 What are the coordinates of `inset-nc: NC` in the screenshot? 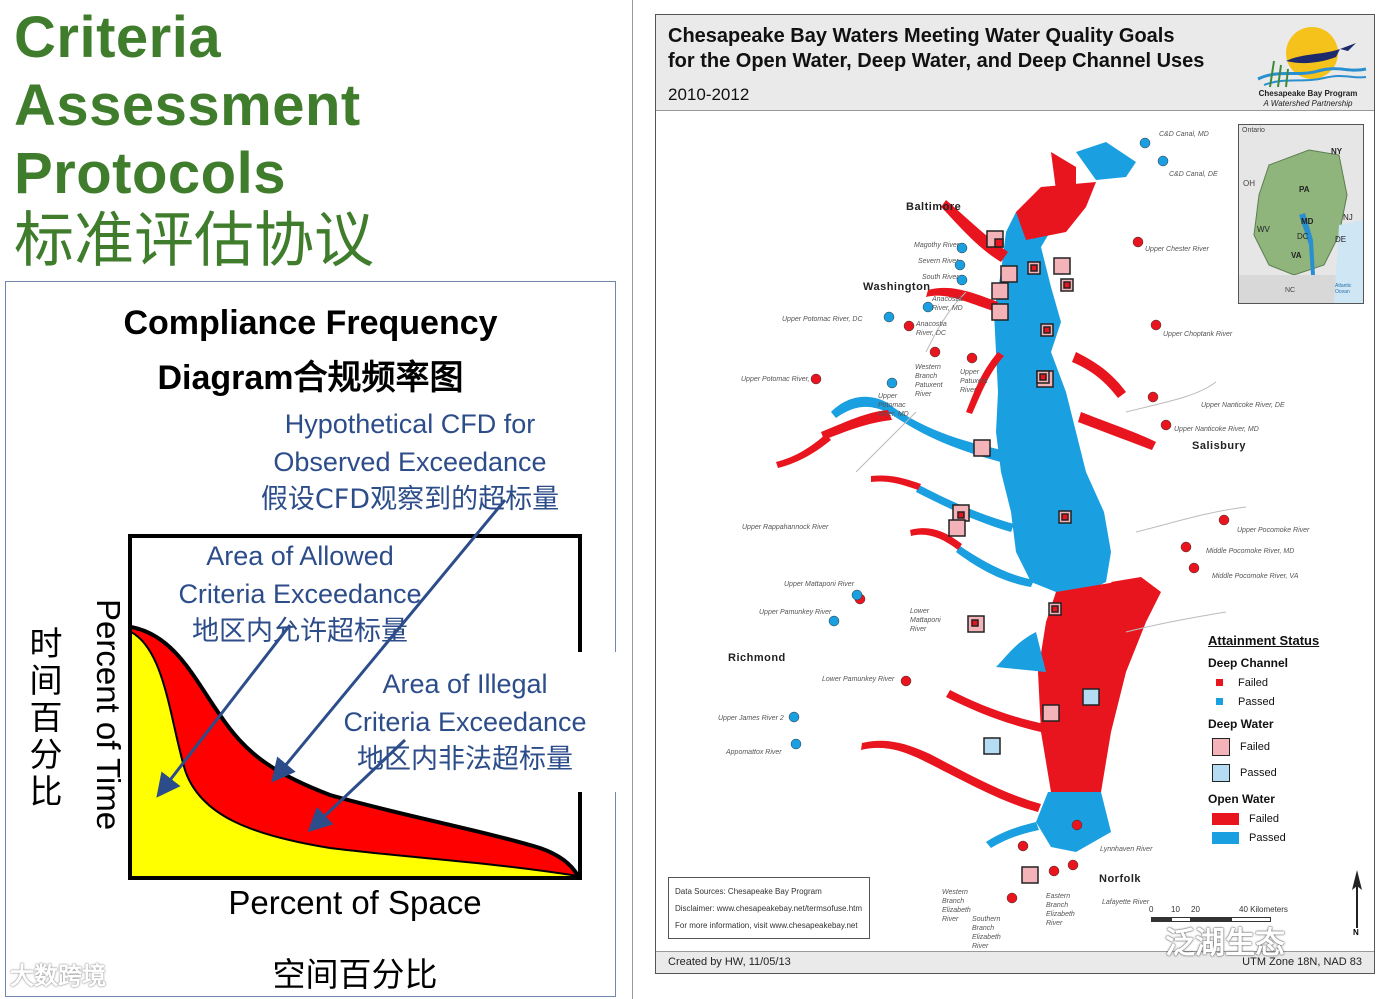 It's located at (1290, 290).